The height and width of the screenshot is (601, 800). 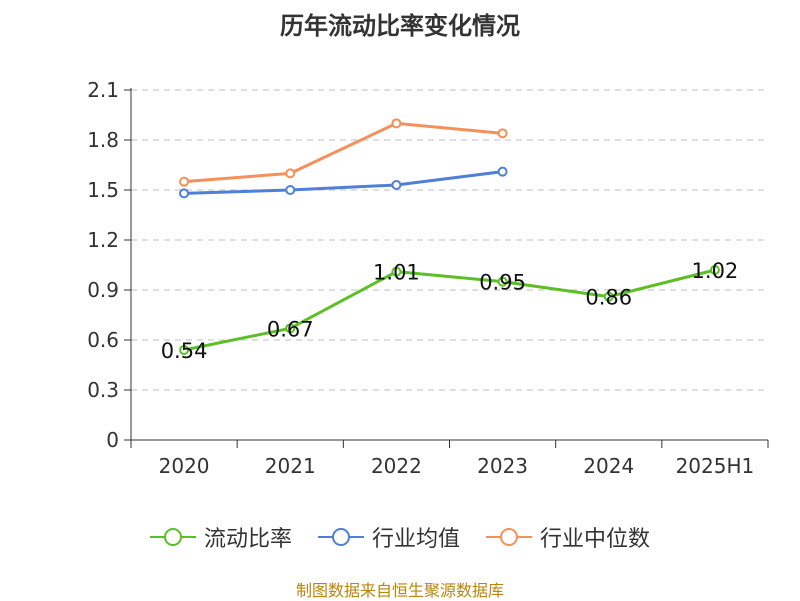 What do you see at coordinates (396, 466) in the screenshot?
I see `x-tick-label: 2022` at bounding box center [396, 466].